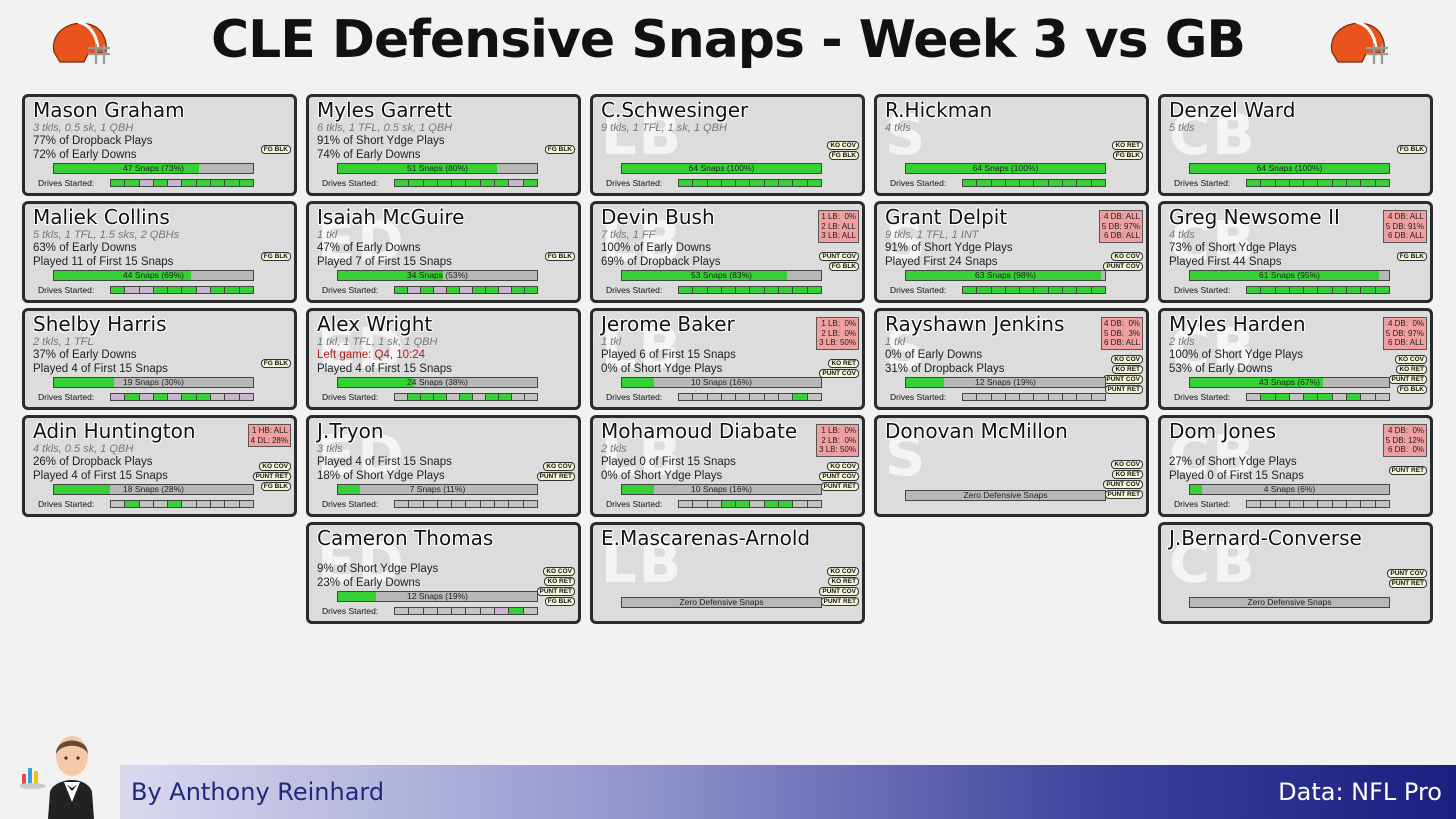 The width and height of the screenshot is (1456, 819). What do you see at coordinates (114, 431) in the screenshot?
I see `player-name: Adin Huntington` at bounding box center [114, 431].